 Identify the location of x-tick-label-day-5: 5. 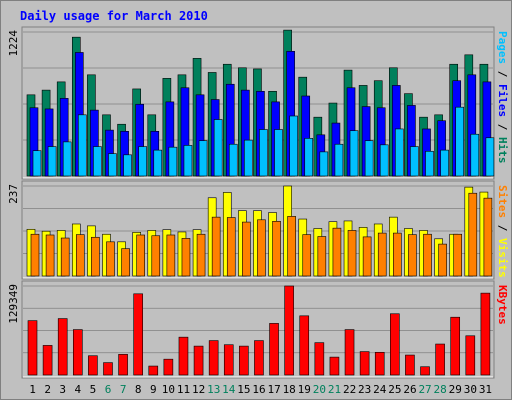
(93, 389).